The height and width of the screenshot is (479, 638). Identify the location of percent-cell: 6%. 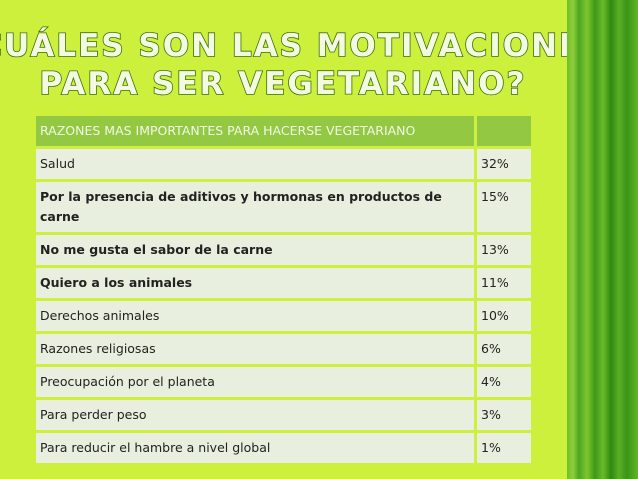
(504, 349).